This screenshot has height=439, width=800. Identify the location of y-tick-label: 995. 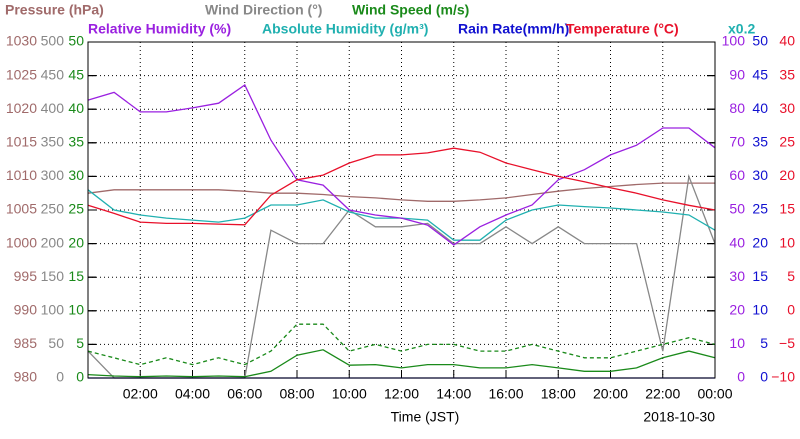
(26, 276).